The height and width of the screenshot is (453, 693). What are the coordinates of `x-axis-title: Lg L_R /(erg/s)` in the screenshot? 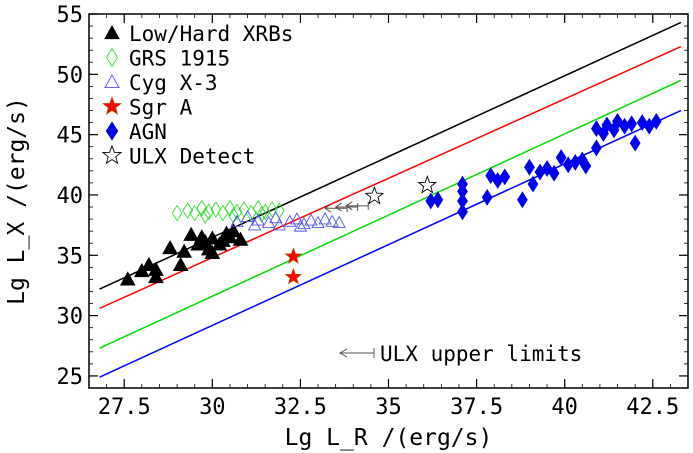 It's located at (389, 438).